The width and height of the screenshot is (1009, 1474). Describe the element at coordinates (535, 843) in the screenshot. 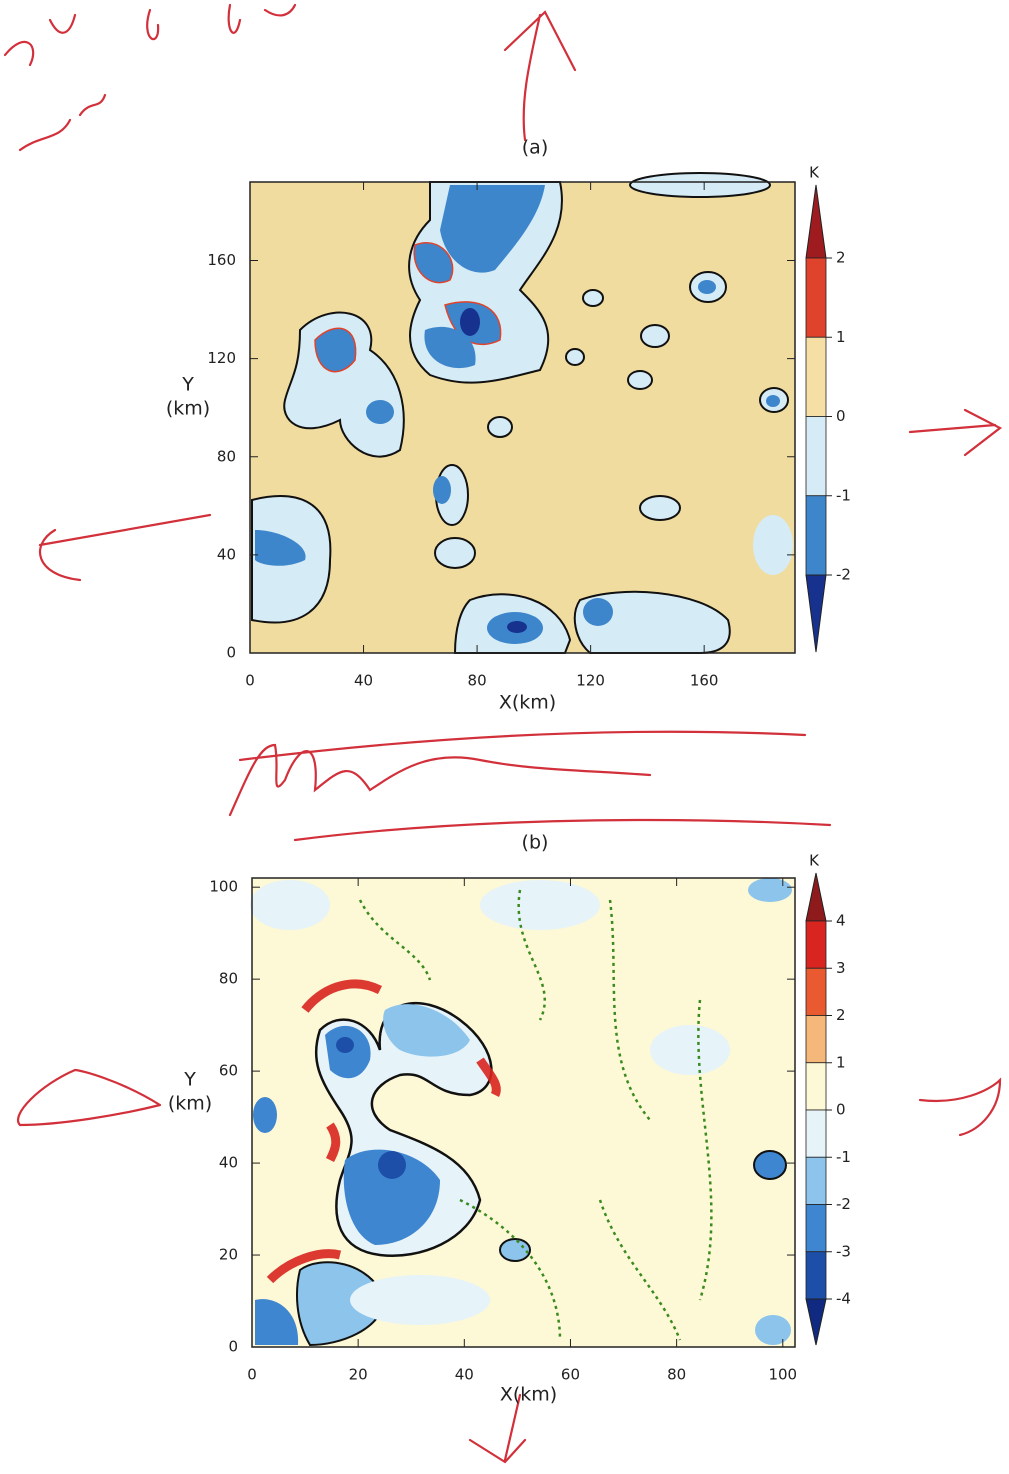

I see `panel-label: (b)` at that location.